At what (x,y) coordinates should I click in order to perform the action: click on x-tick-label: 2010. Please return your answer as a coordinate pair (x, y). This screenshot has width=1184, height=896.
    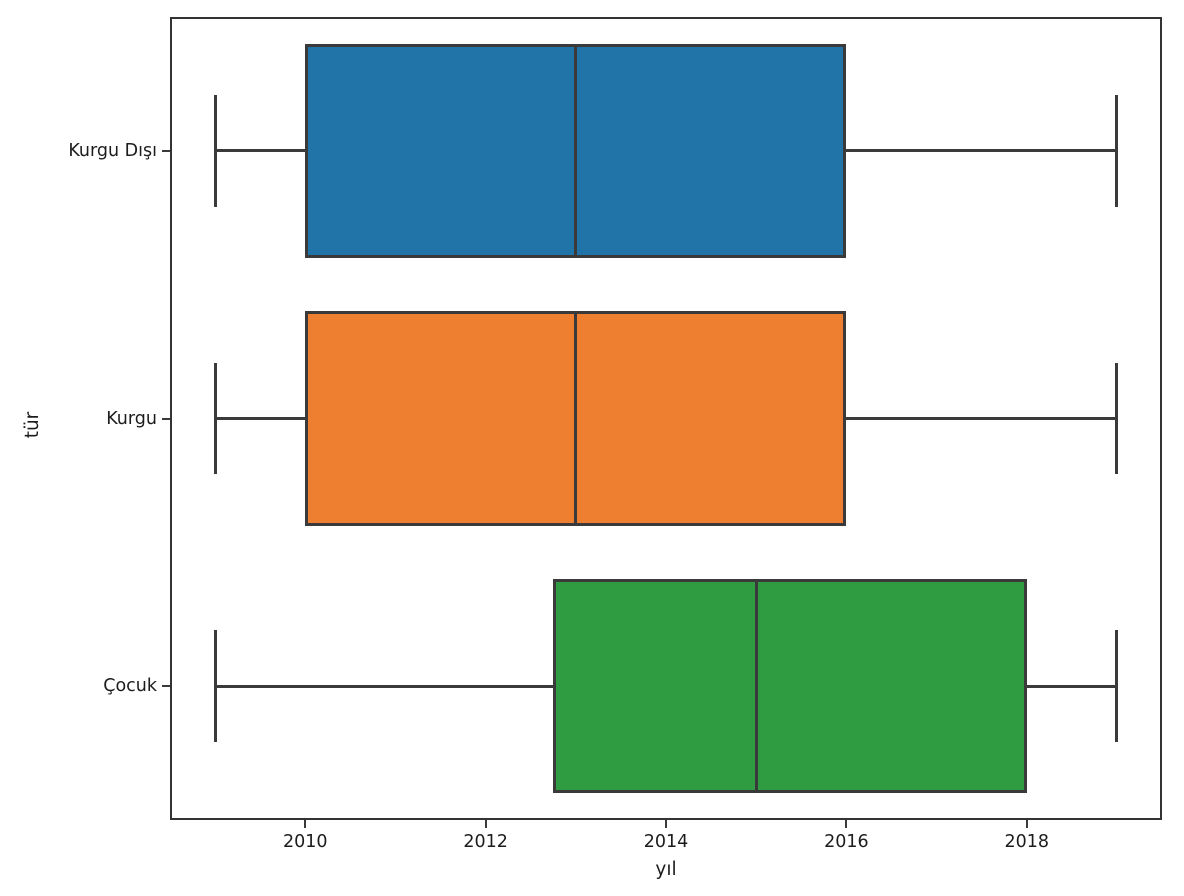
    Looking at the image, I should click on (305, 842).